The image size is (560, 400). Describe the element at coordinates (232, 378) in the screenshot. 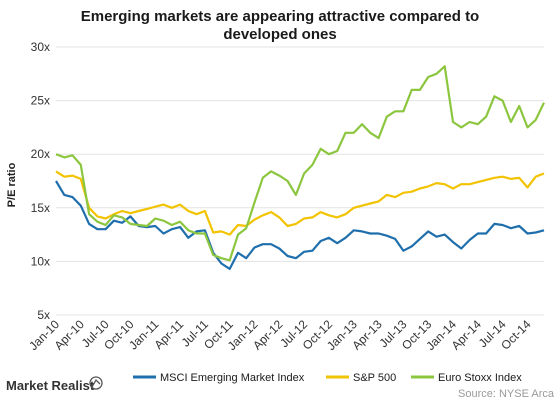

I see `legend-label-msci: MSCI Emerging Market Index` at that location.